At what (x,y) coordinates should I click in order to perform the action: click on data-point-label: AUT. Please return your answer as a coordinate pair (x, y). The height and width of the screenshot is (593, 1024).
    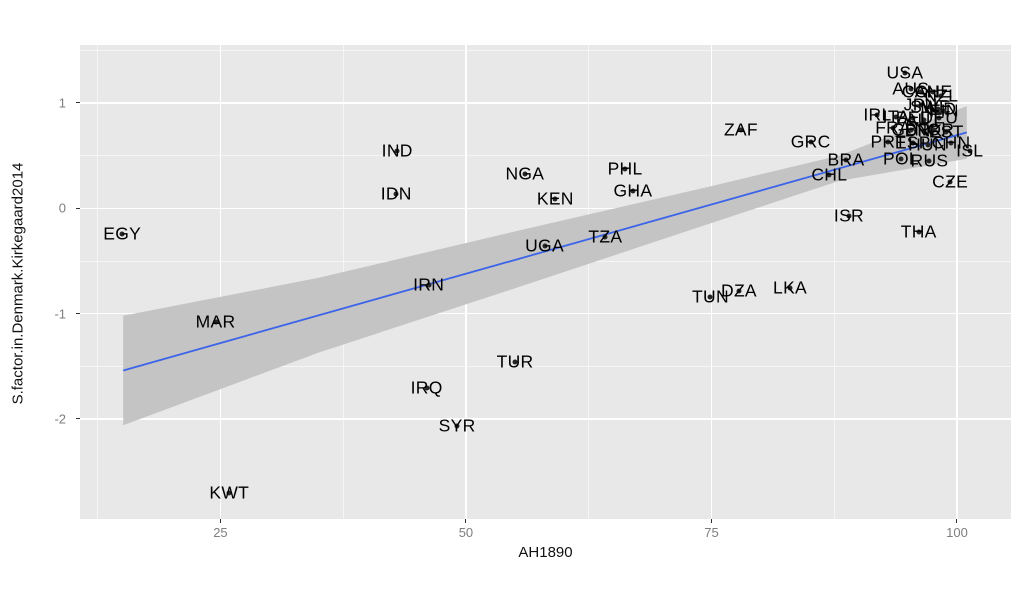
    Looking at the image, I should click on (923, 119).